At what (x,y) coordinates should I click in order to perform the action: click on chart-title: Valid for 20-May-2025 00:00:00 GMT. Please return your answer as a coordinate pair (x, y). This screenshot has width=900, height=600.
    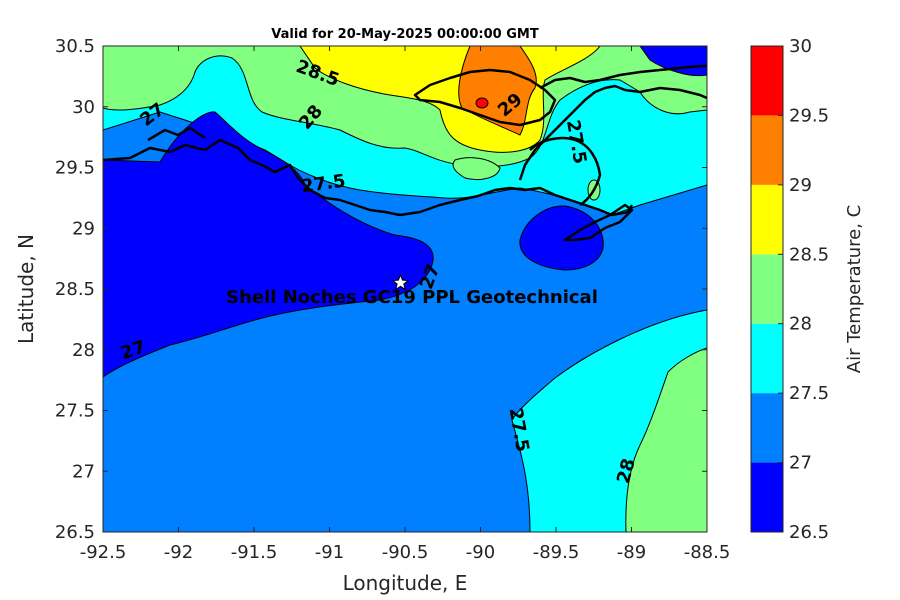
    Looking at the image, I should click on (405, 34).